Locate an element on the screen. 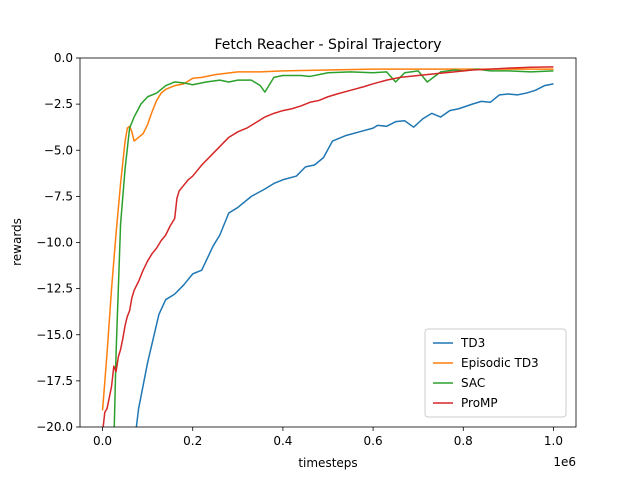  x-tick-label: 0.2 is located at coordinates (192, 441).